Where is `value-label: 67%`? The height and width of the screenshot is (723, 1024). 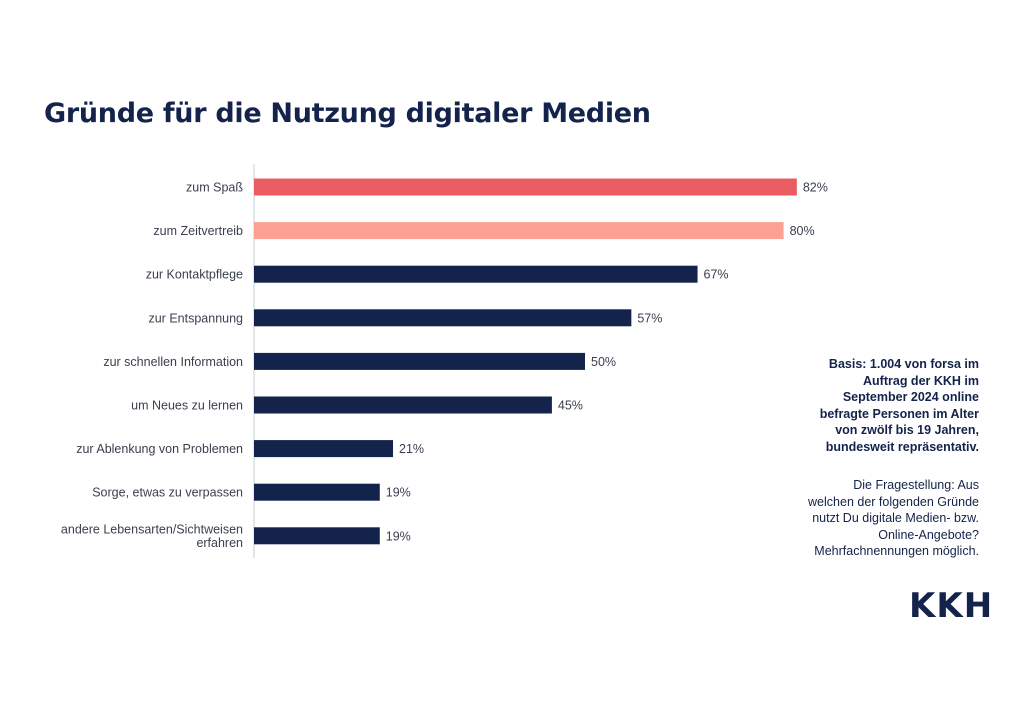
value-label: 67% is located at coordinates (716, 275).